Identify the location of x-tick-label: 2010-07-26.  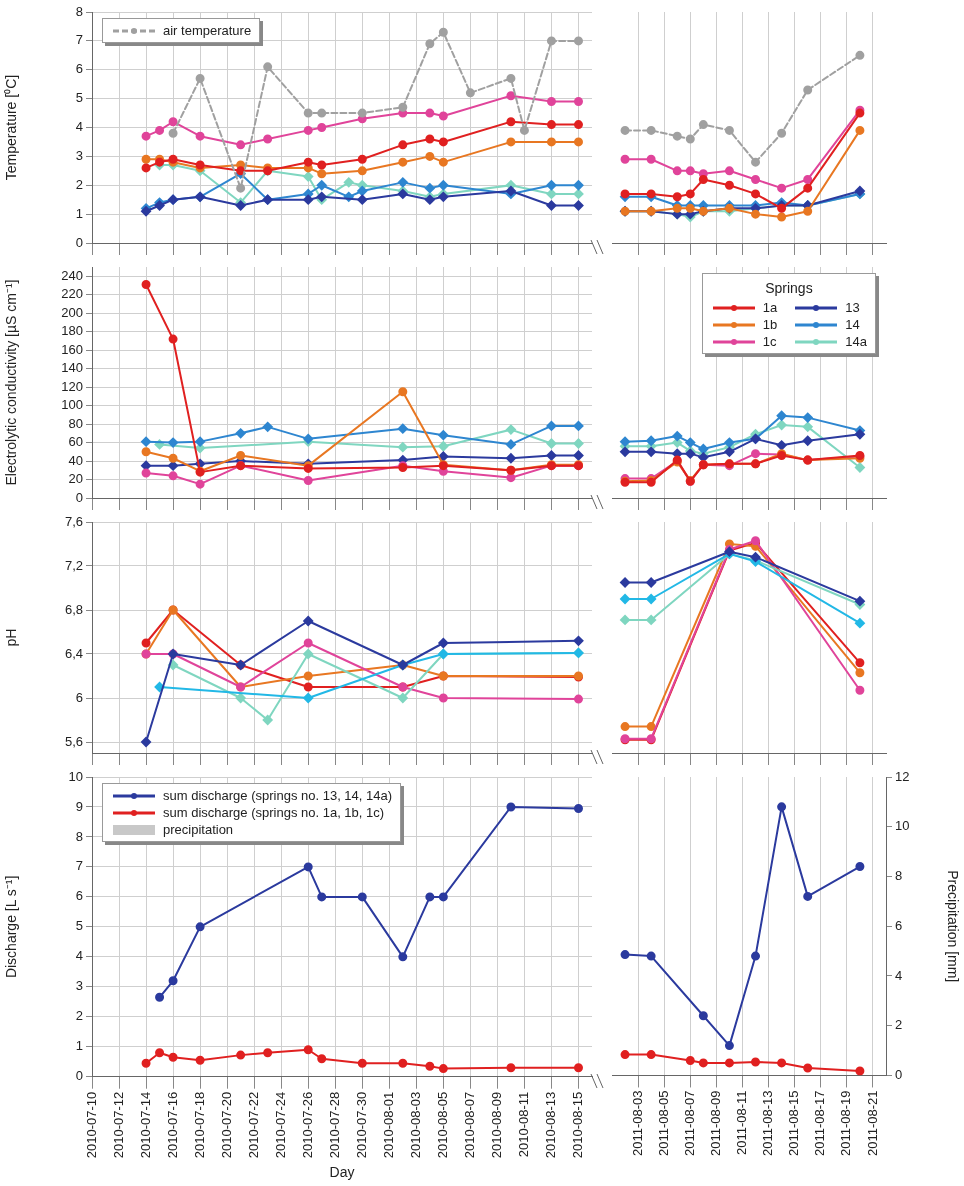
(307, 1125).